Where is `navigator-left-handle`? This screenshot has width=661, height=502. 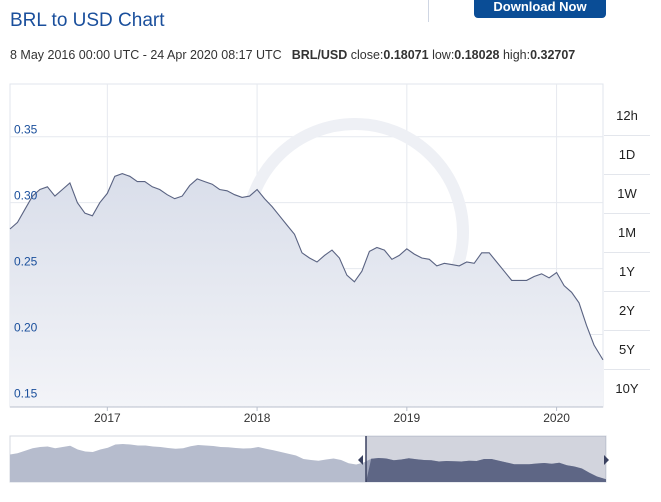 navigator-left-handle is located at coordinates (360, 460).